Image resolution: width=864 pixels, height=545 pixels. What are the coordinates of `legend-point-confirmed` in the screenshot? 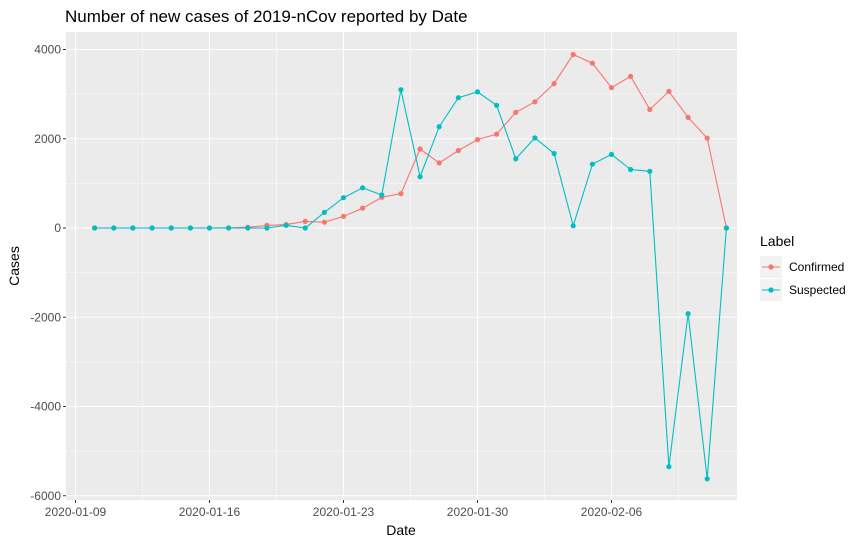 It's located at (771, 267).